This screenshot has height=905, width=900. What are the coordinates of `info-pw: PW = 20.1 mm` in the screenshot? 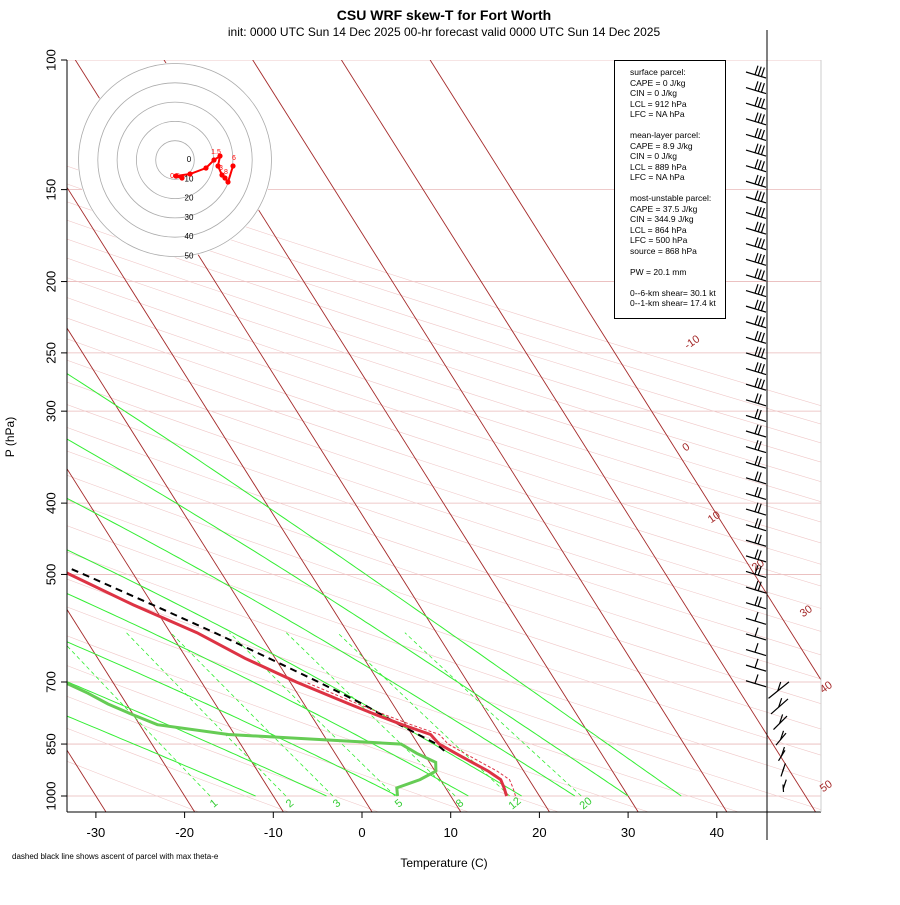 It's located at (658, 271).